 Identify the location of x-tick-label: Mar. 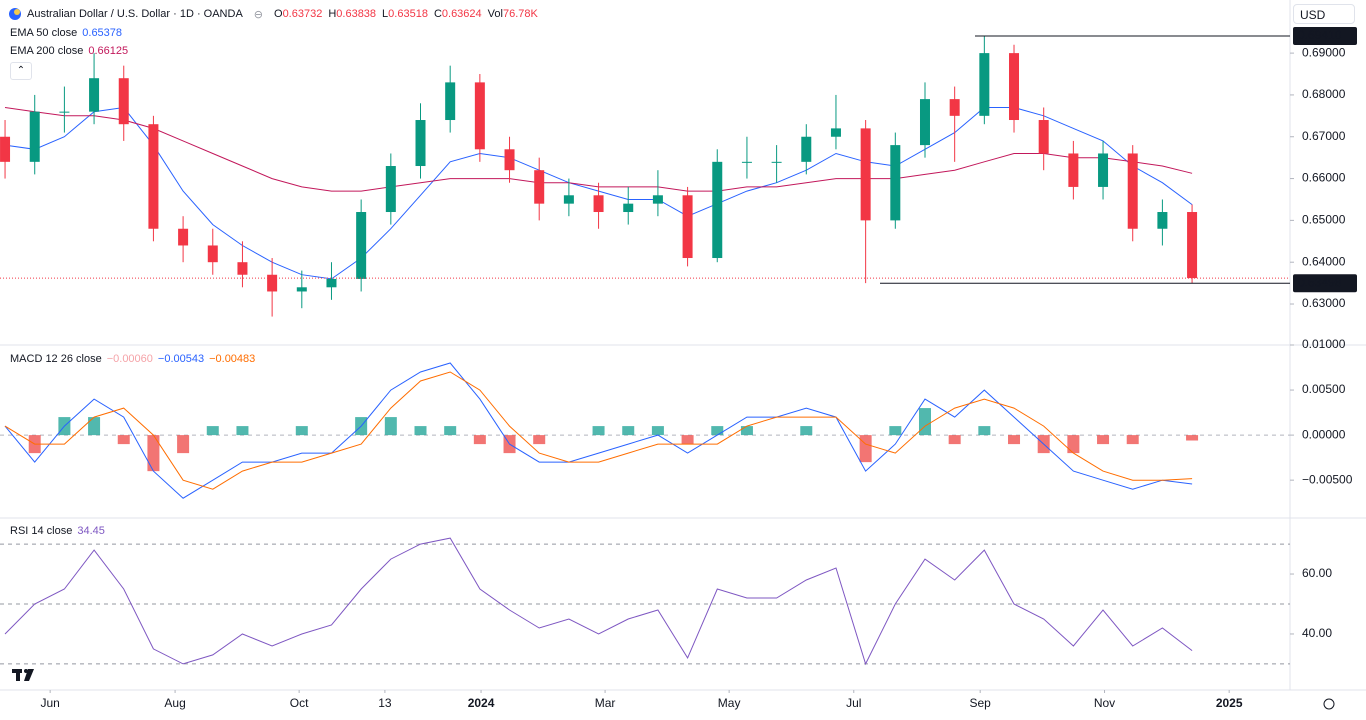
(605, 703).